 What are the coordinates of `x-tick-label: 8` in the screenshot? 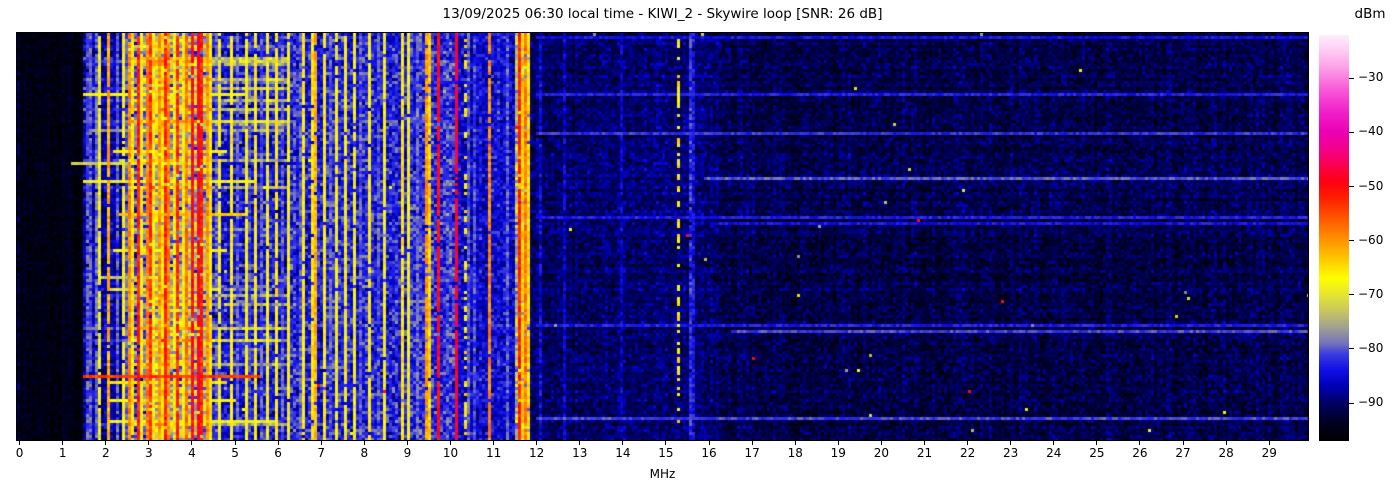 It's located at (364, 453).